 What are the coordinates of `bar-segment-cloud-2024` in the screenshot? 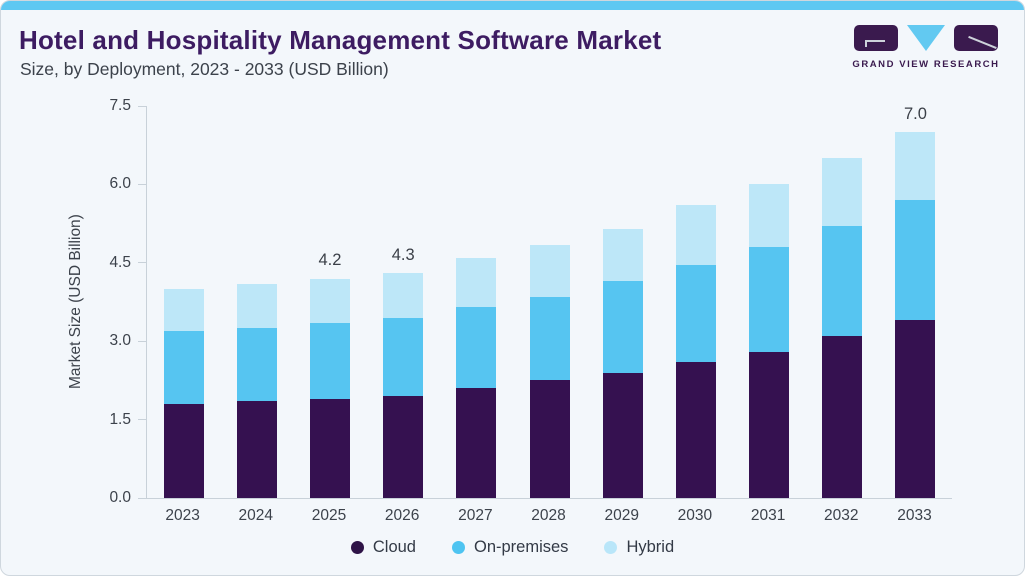 It's located at (256, 449).